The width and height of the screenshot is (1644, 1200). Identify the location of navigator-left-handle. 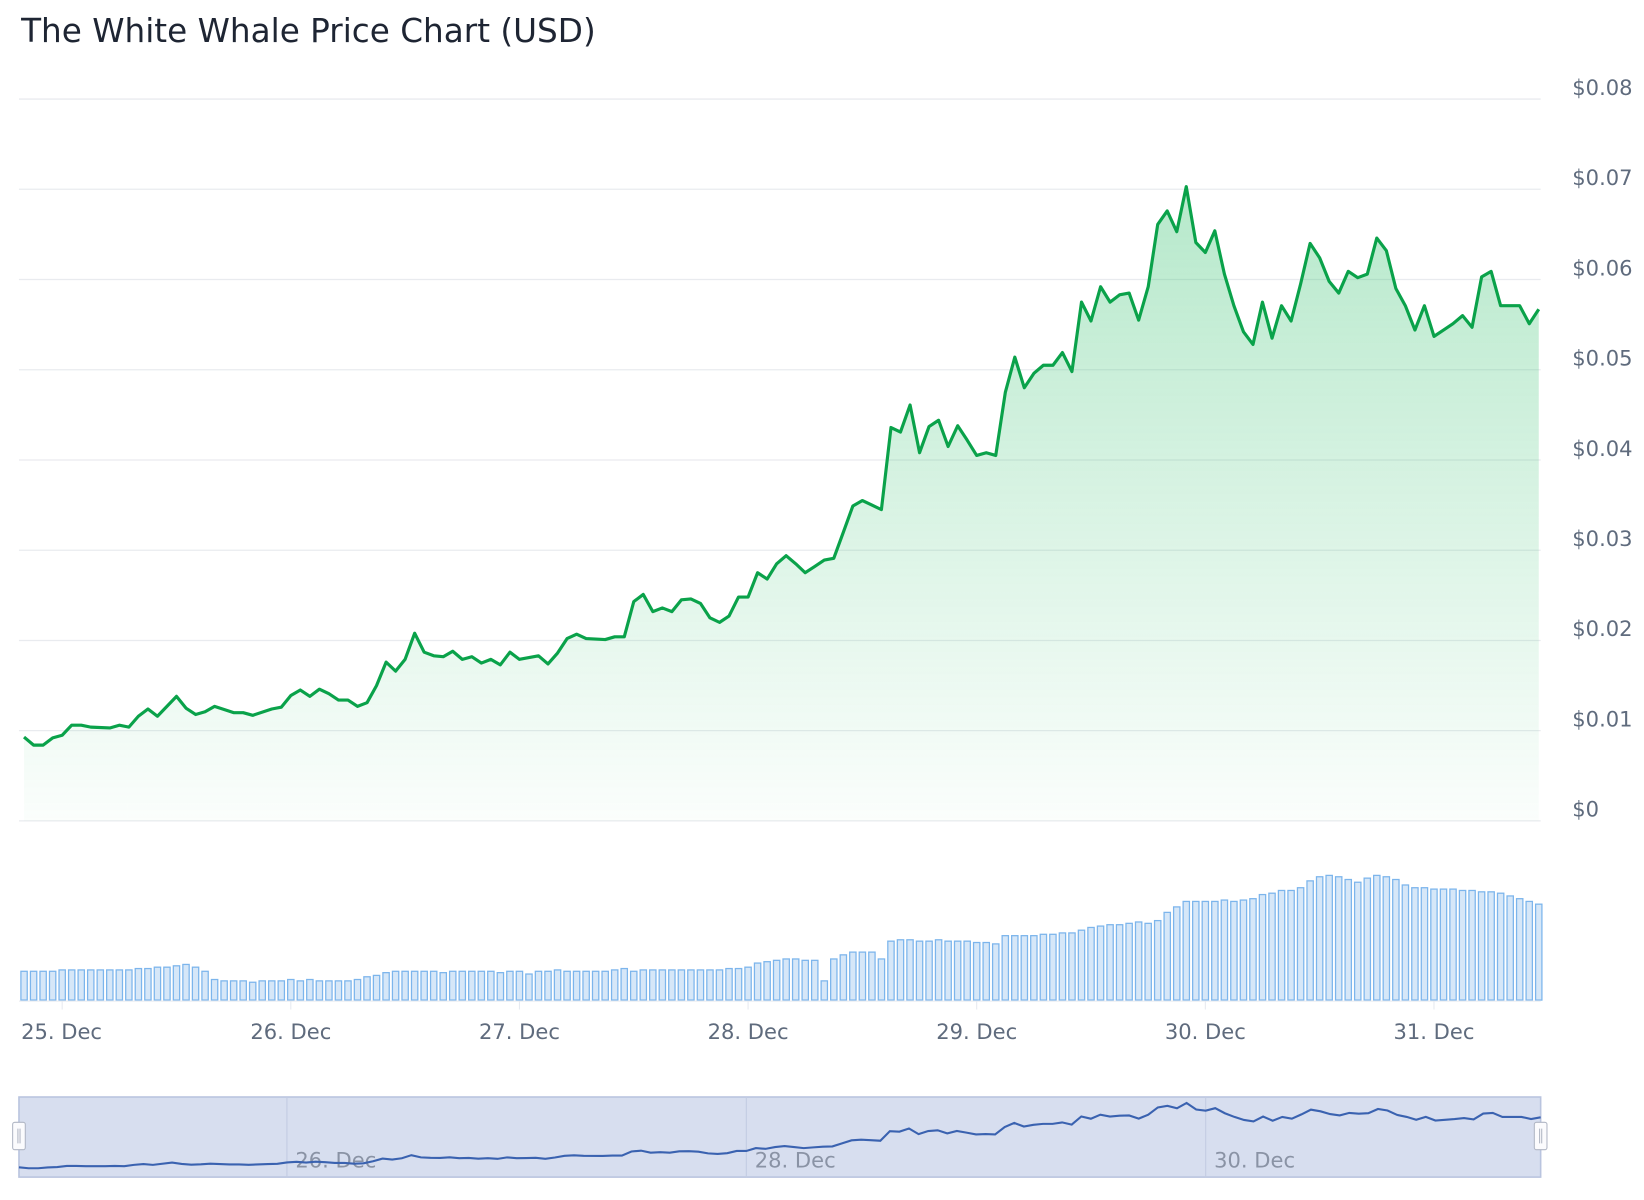
(19, 1136).